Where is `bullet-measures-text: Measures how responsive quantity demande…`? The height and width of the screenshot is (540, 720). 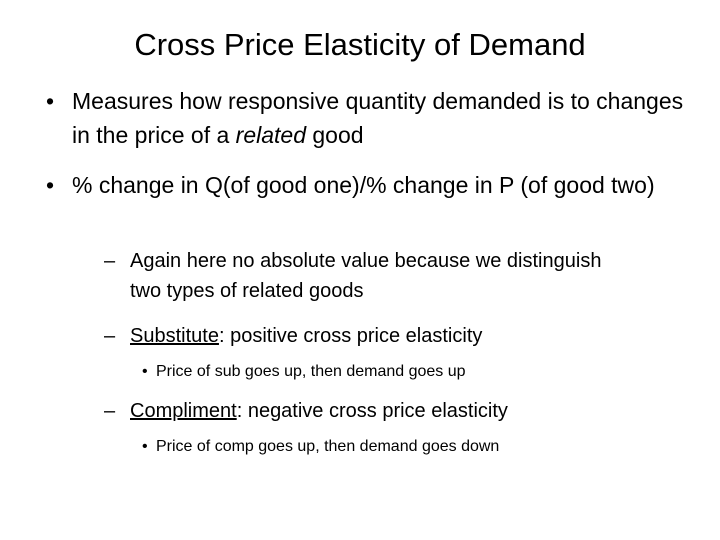 bullet-measures-text: Measures how responsive quantity demande… is located at coordinates (378, 118).